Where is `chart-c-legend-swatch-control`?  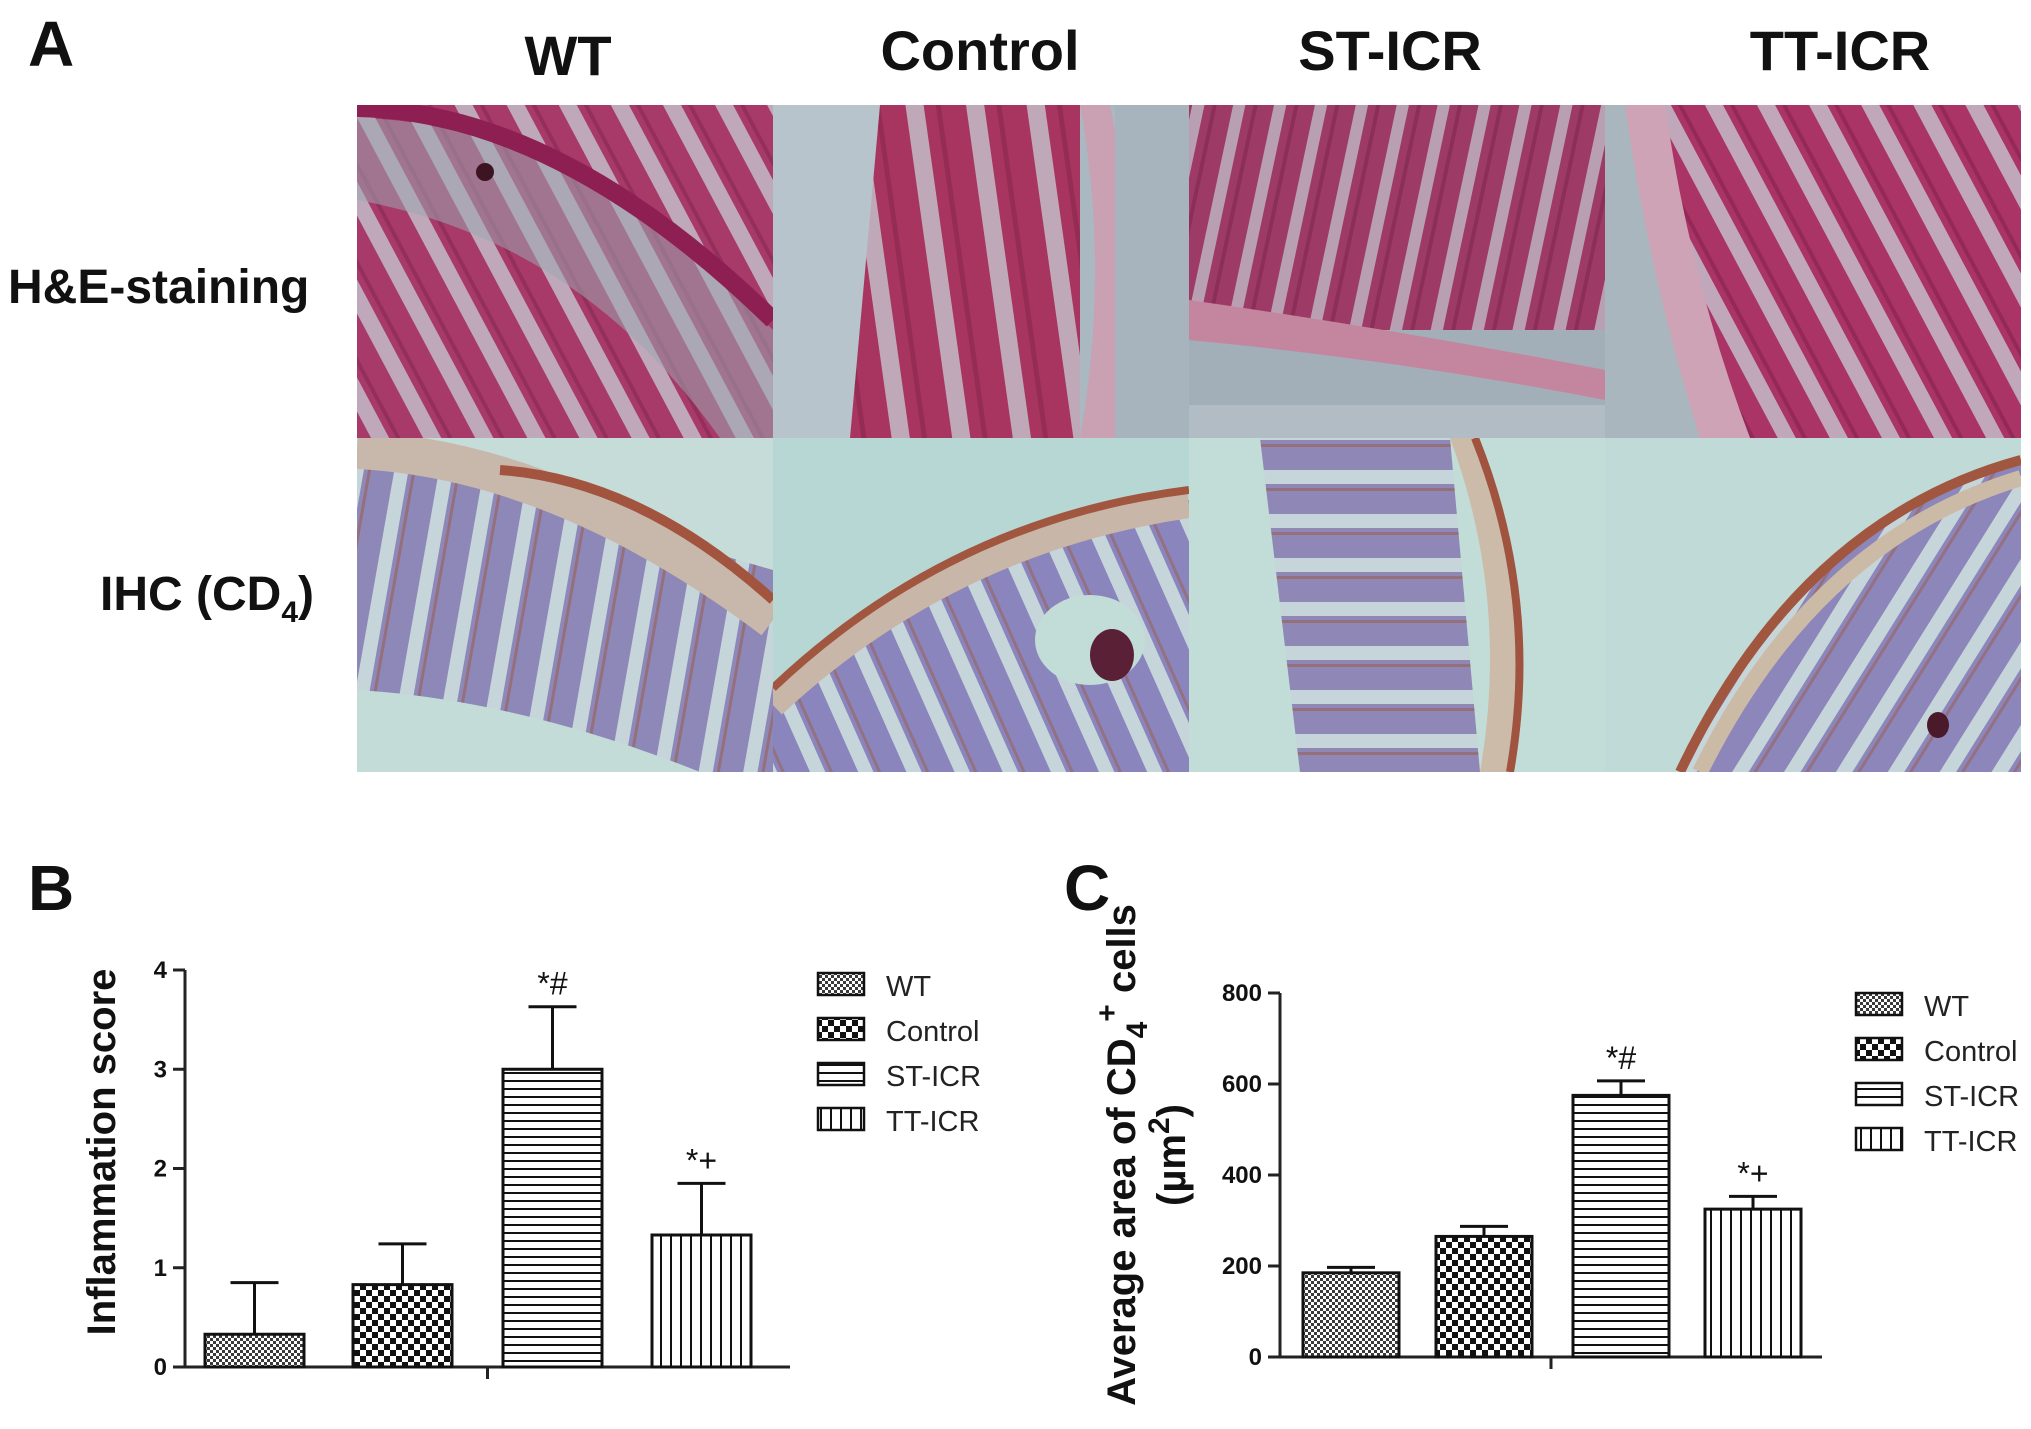 chart-c-legend-swatch-control is located at coordinates (1879, 1049).